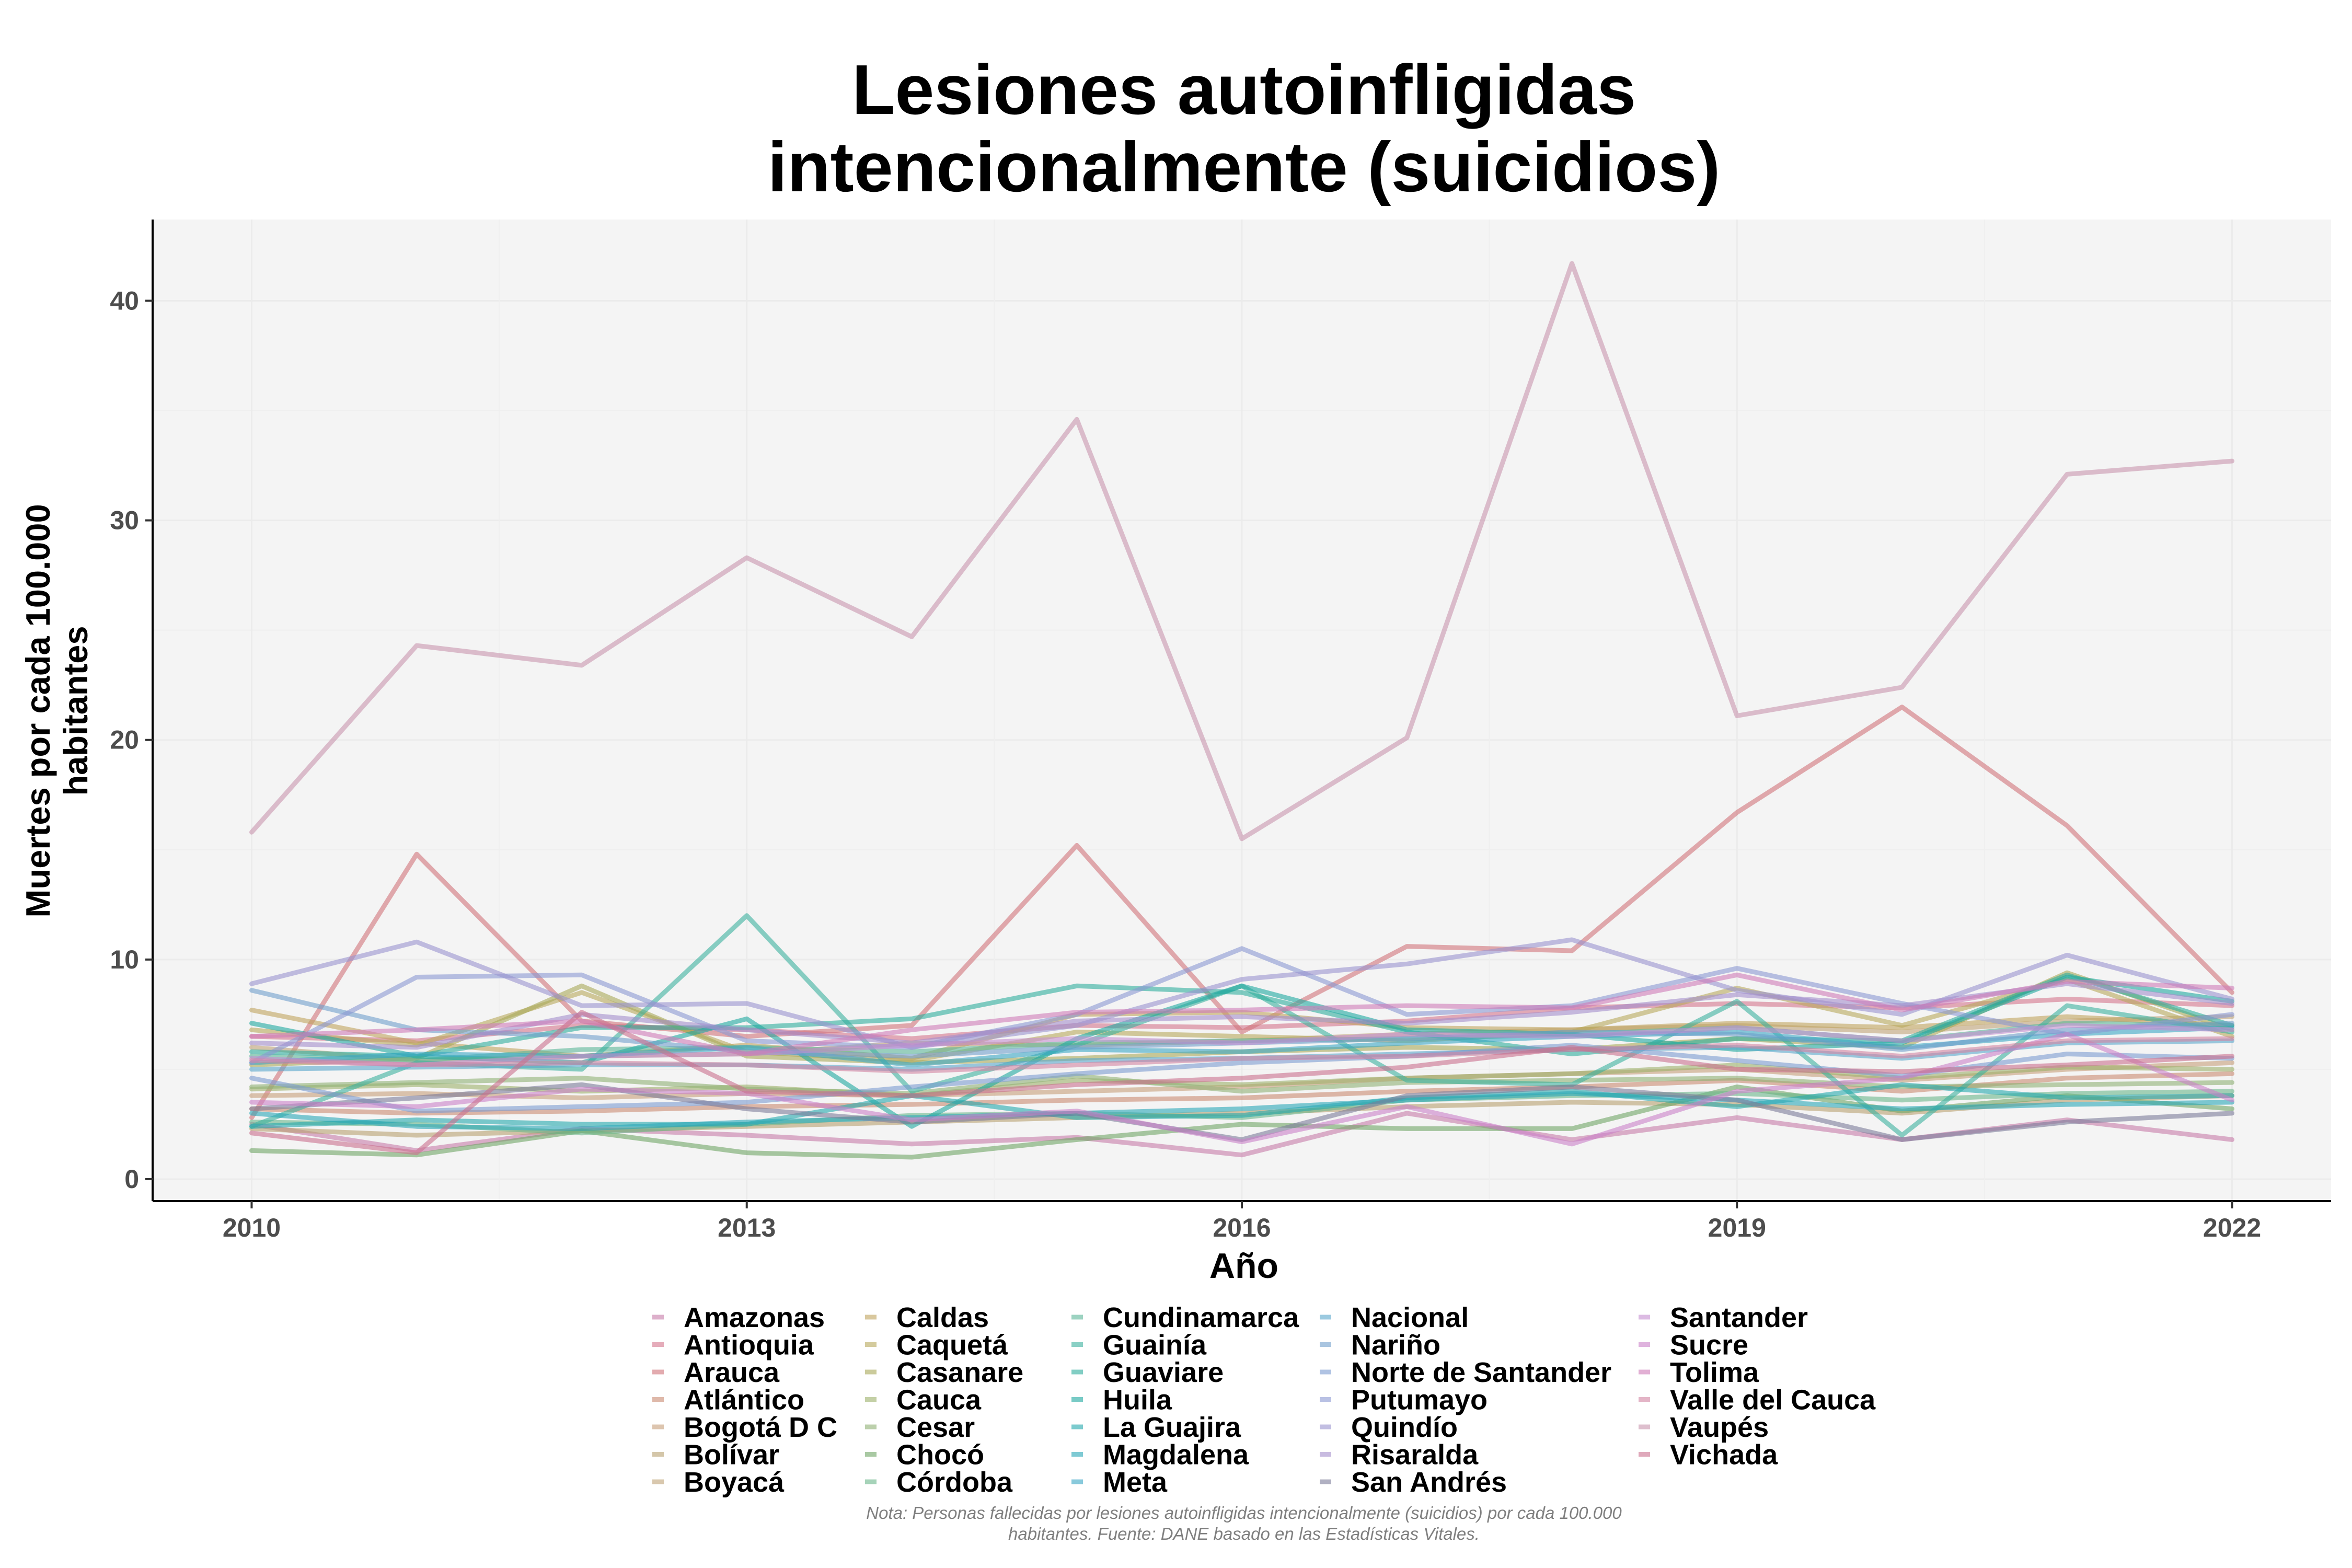 This screenshot has width=2352, height=1568. What do you see at coordinates (942, 1317) in the screenshot?
I see `legend-label: Caldas` at bounding box center [942, 1317].